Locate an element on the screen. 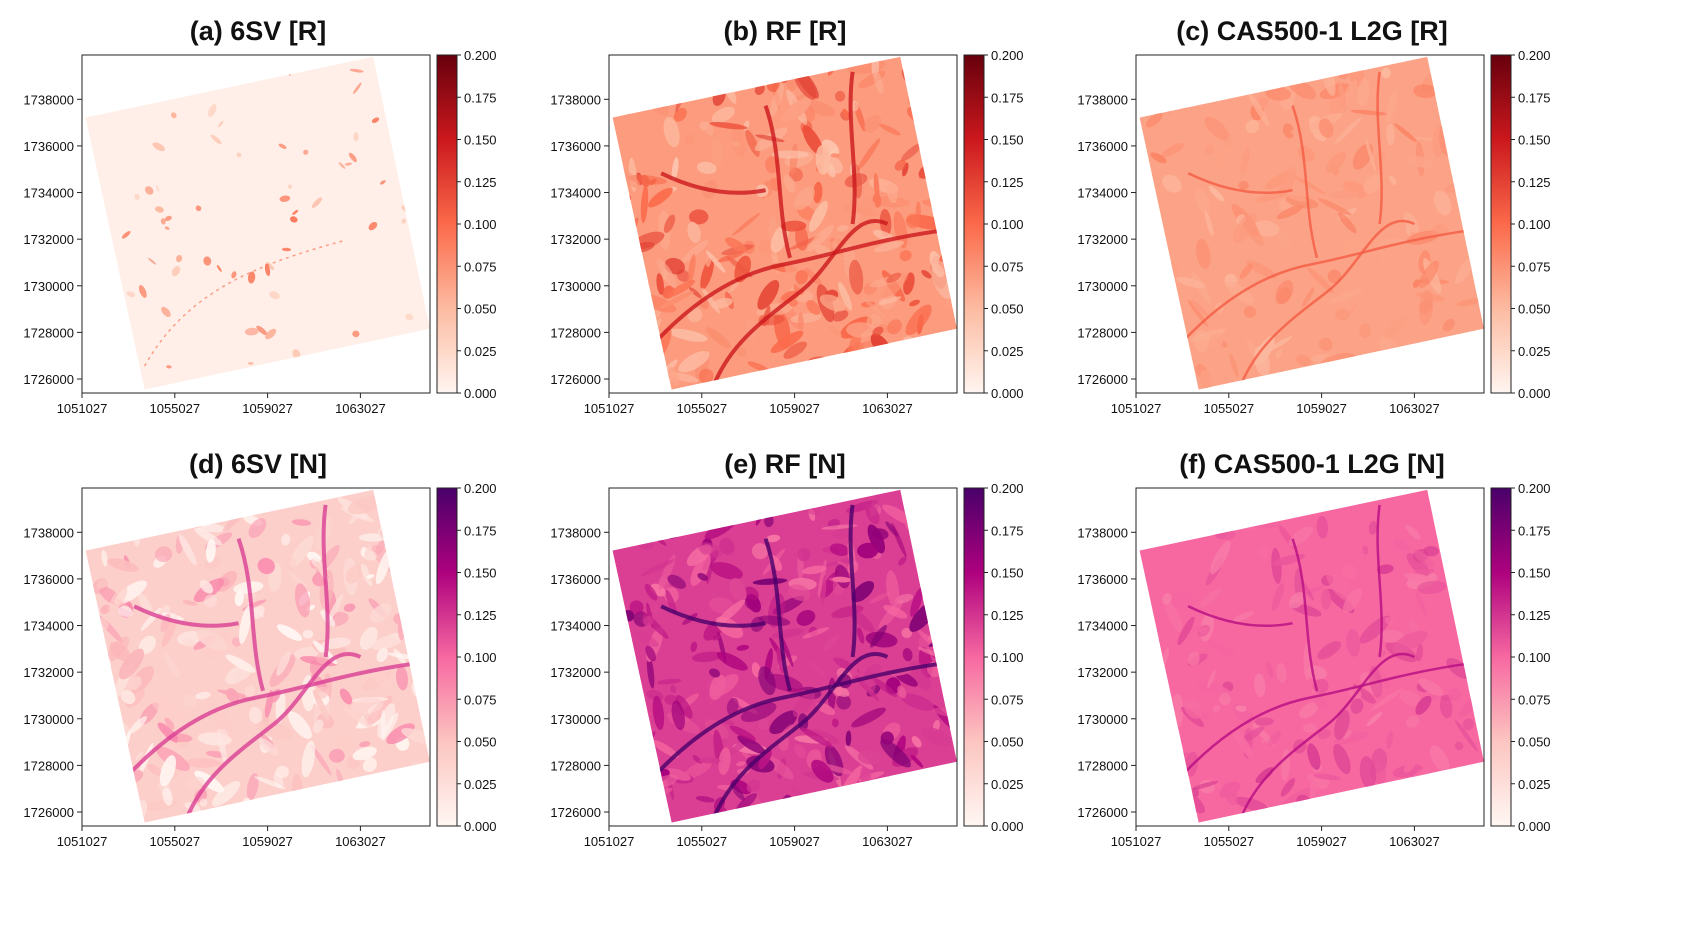 The image size is (1690, 927). y-tick-label: 1734000 is located at coordinates (575, 626).